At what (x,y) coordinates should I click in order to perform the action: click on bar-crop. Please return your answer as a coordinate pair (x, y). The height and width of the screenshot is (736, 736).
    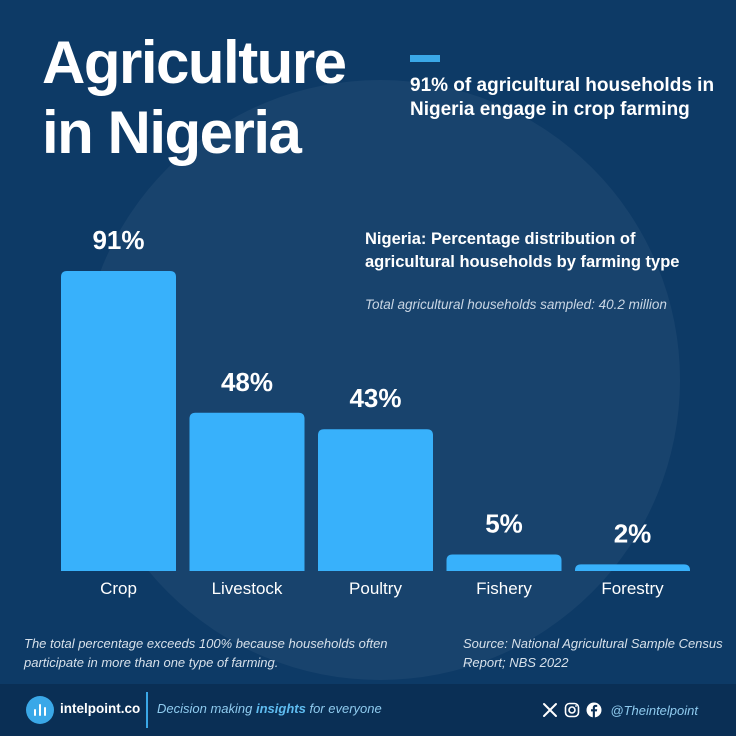
    Looking at the image, I should click on (118, 421).